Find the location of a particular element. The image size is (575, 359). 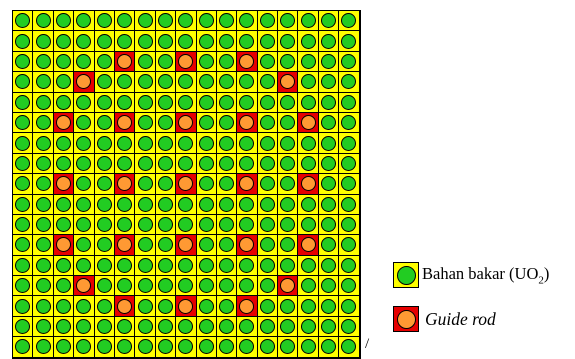

guide-rod-pin is located at coordinates (125, 306).